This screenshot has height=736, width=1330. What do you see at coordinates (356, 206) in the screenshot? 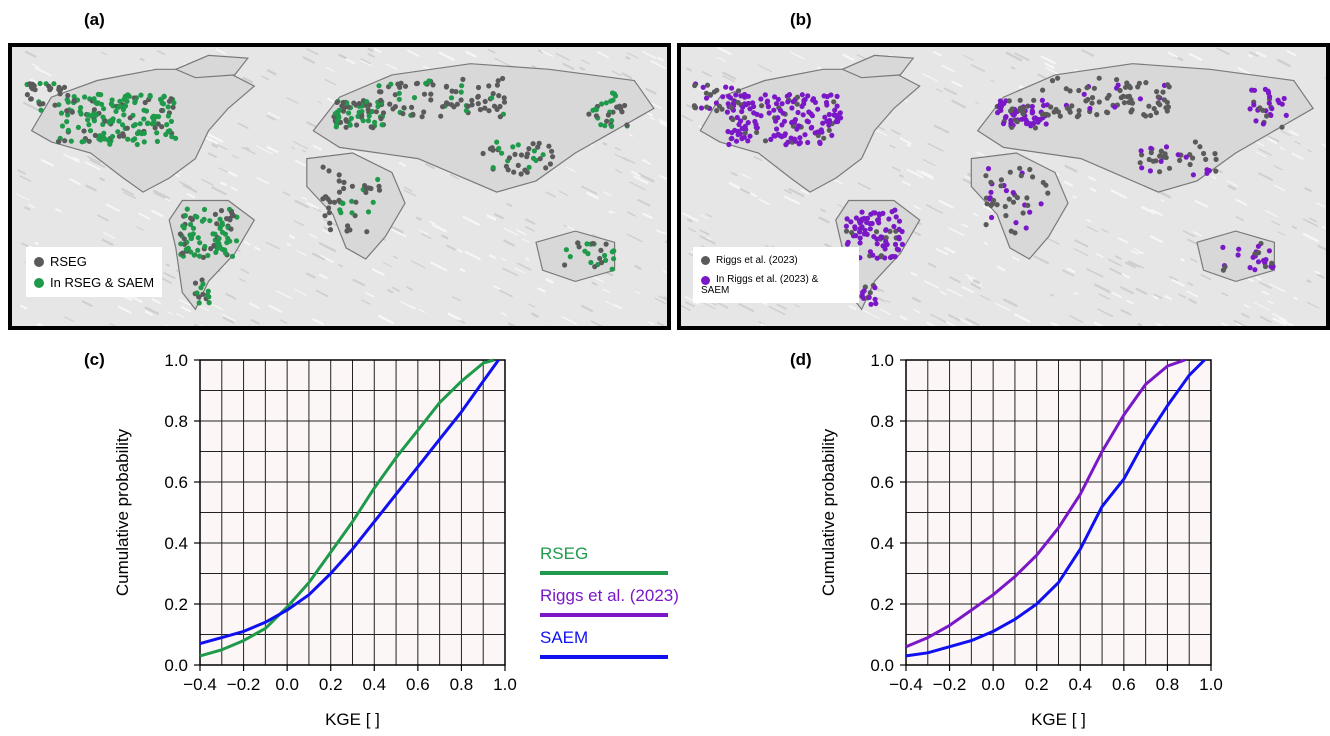
I see `continent-shape` at bounding box center [356, 206].